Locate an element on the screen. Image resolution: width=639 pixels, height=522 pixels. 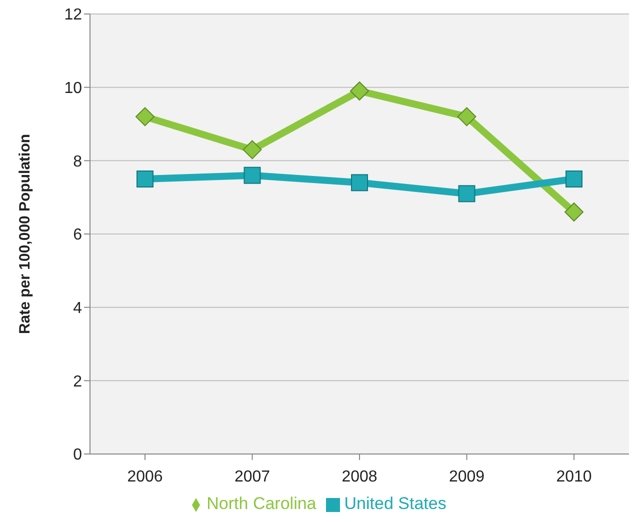
legend-label: North Carolina is located at coordinates (261, 503).